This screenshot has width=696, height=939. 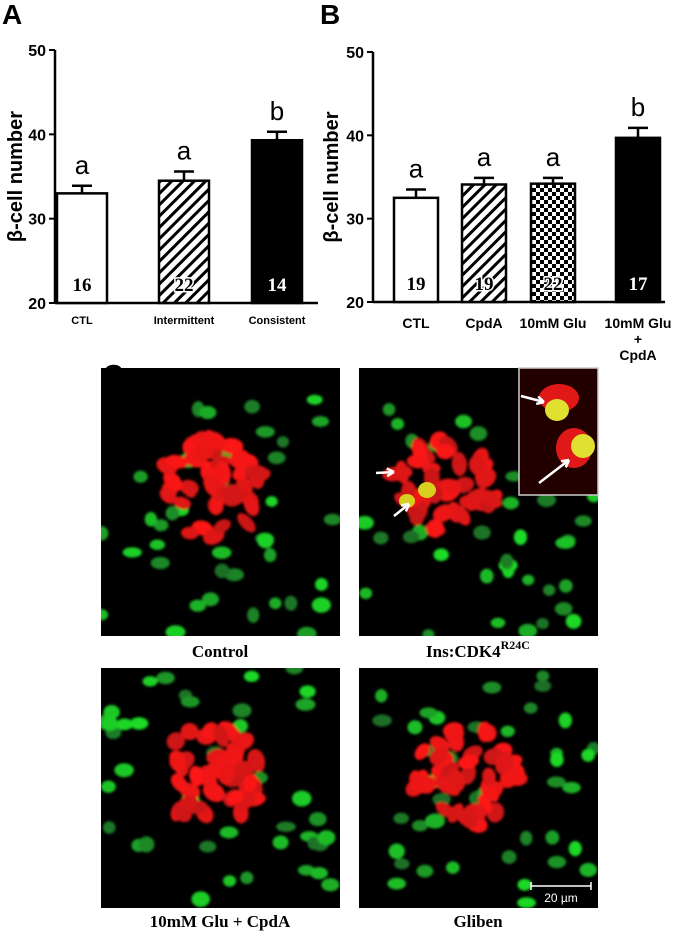 What do you see at coordinates (478, 509) in the screenshot?
I see `cells` at bounding box center [478, 509].